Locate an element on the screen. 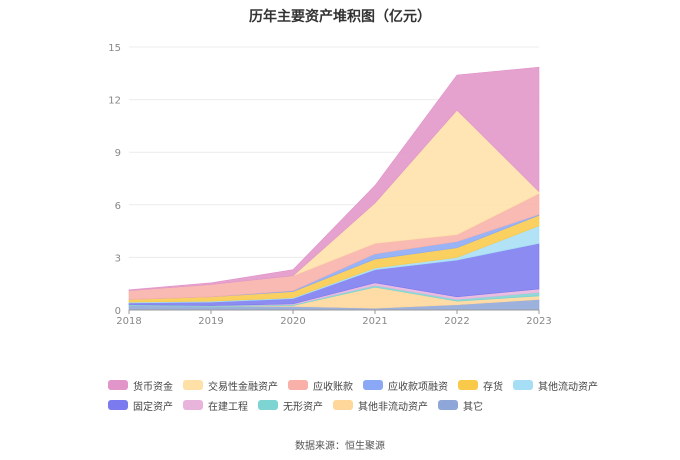 The image size is (680, 460). legend-item: 其他非流动资产 is located at coordinates (380, 405).